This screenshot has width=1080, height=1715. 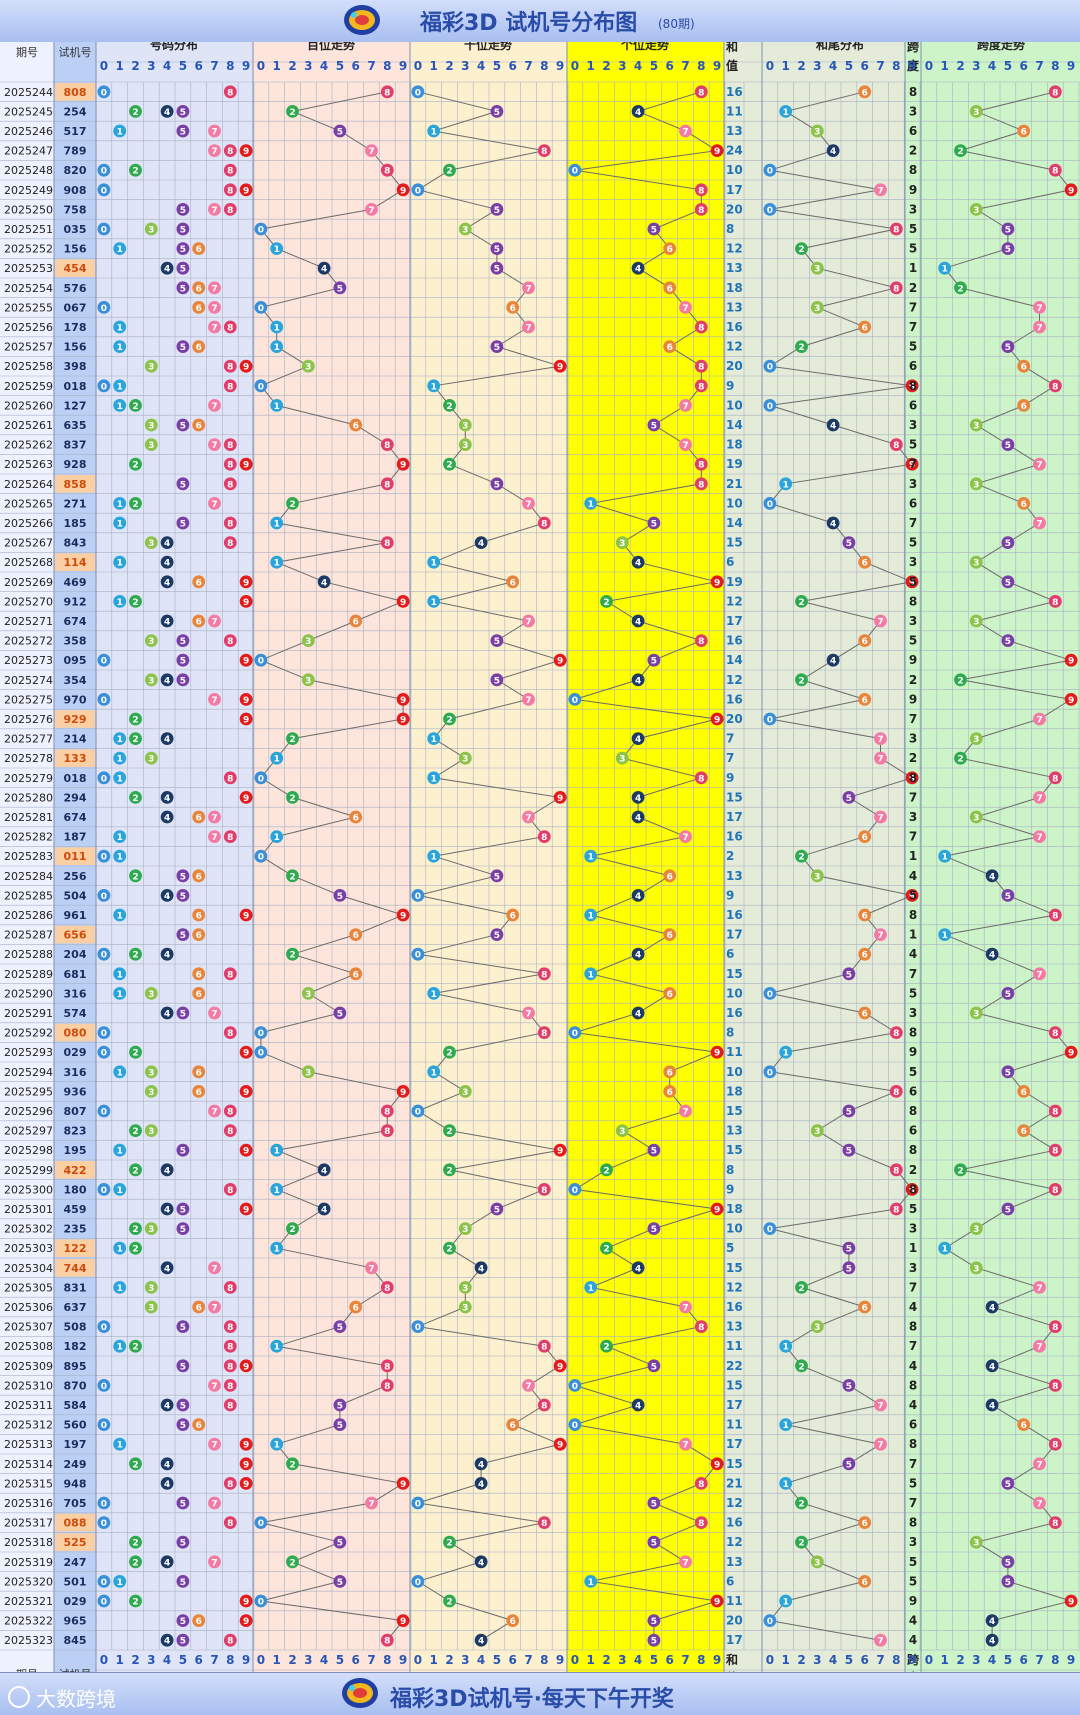 What do you see at coordinates (912, 466) in the screenshot?
I see `sum-tail-ball-label: 9` at bounding box center [912, 466].